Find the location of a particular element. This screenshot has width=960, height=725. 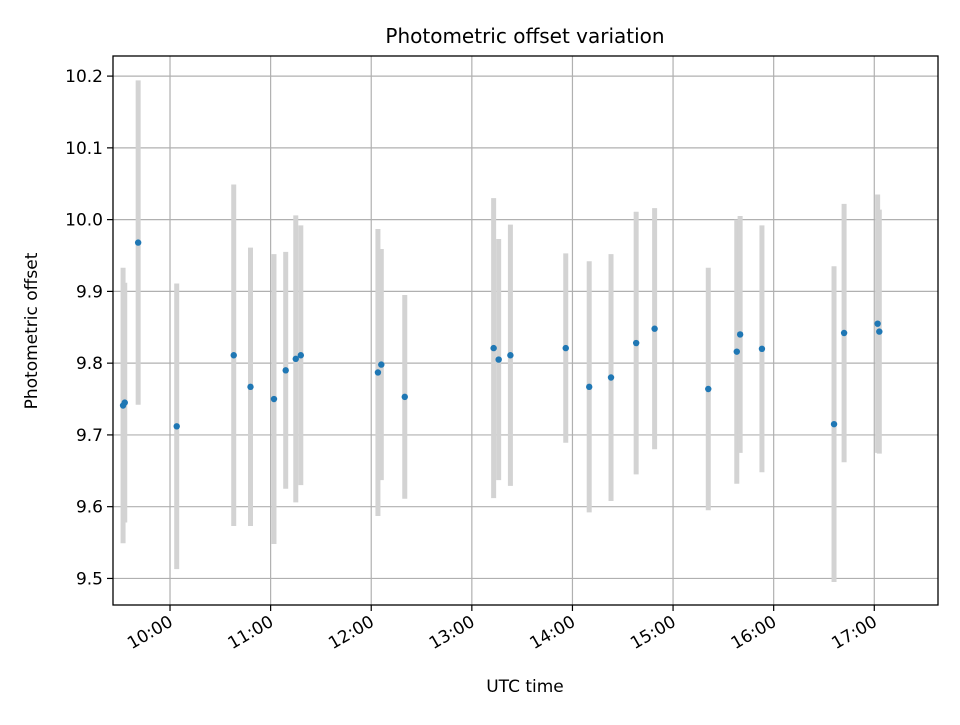

y-tick-label: 10.0 is located at coordinates (84, 221).